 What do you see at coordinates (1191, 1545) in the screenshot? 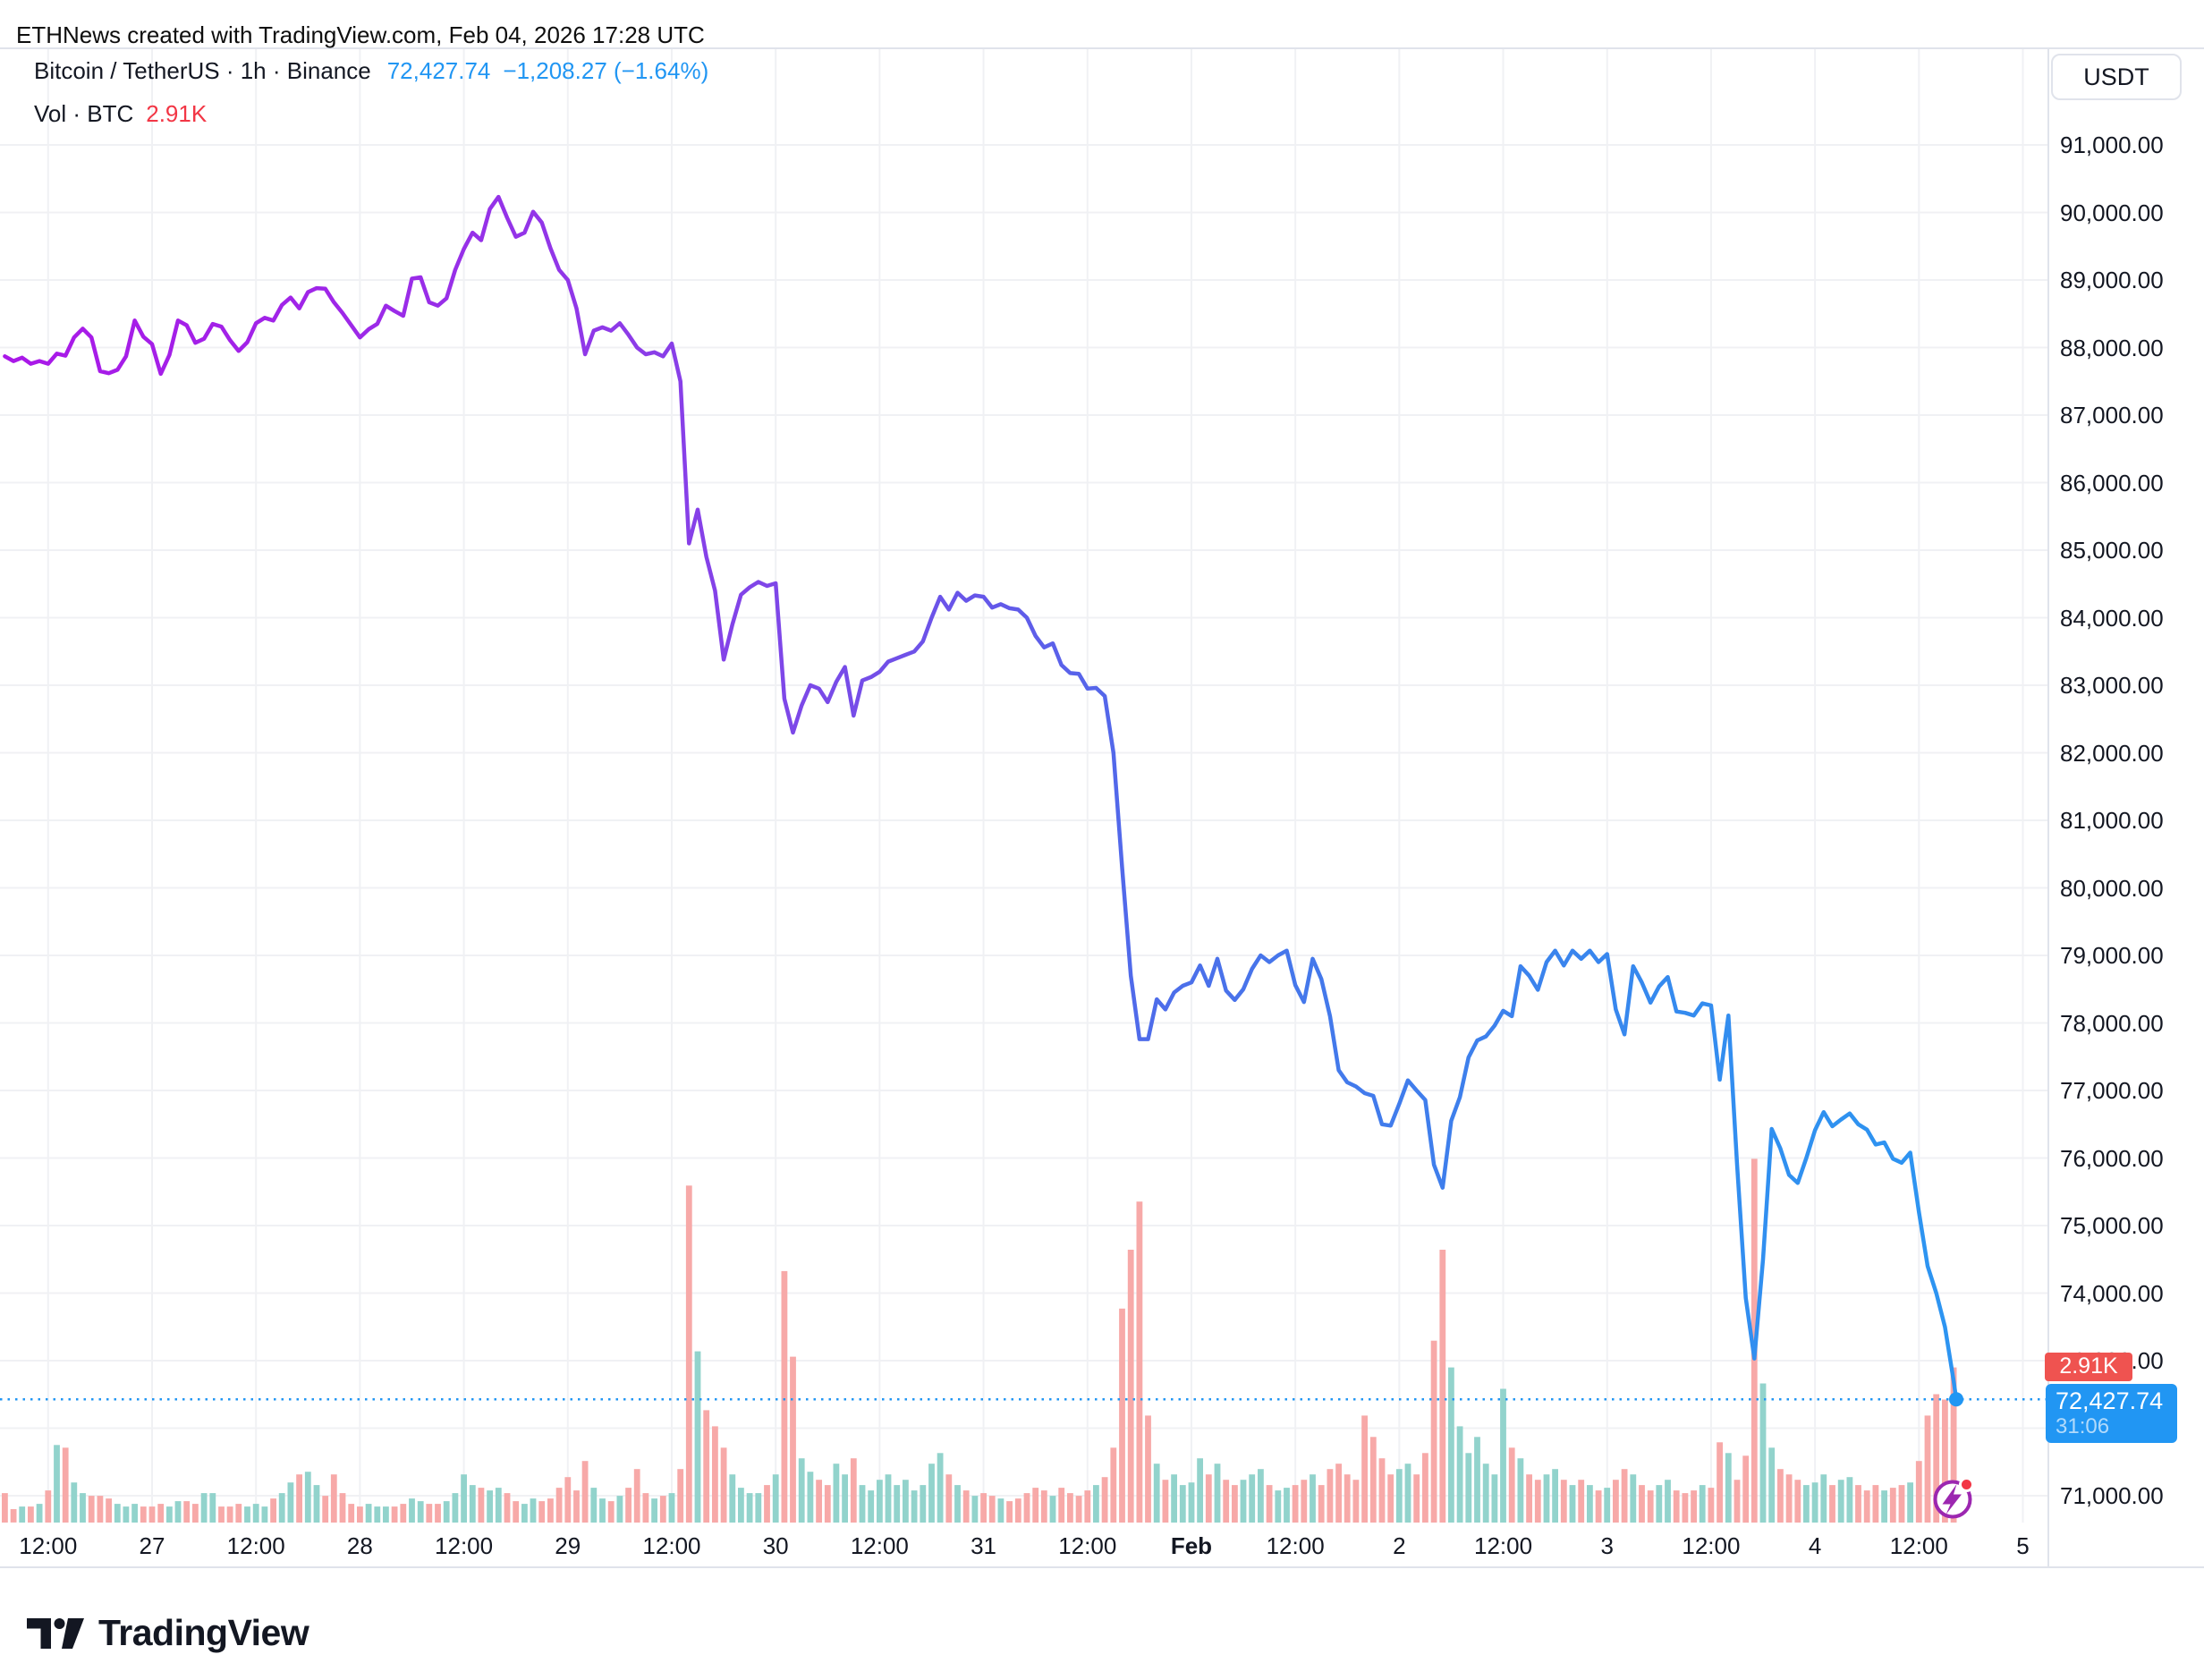
I see `time-axis-label: Feb` at bounding box center [1191, 1545].